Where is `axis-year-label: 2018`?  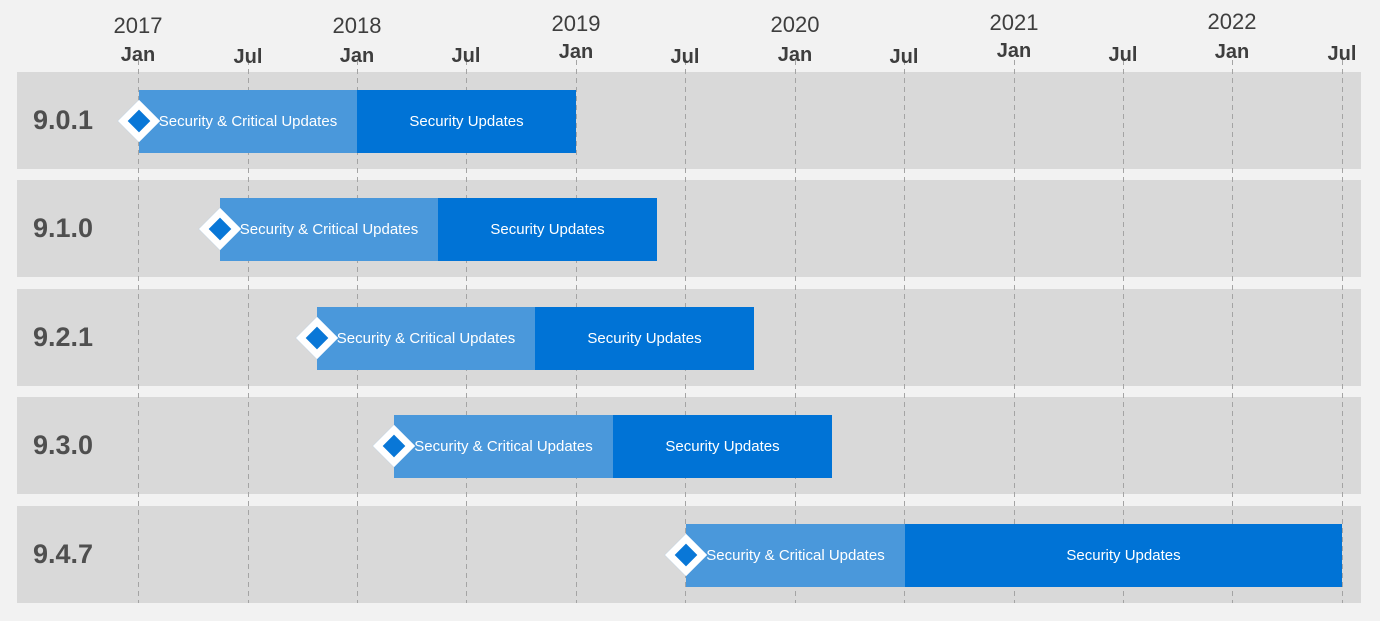
axis-year-label: 2018 is located at coordinates (357, 25).